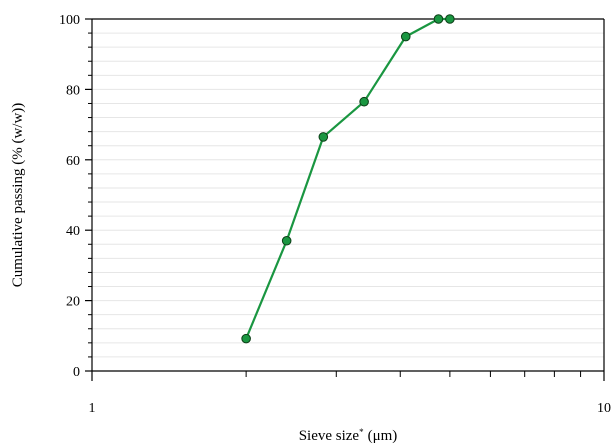 Image resolution: width=616 pixels, height=444 pixels. I want to click on x-axis-title-unit: (μm), so click(383, 436).